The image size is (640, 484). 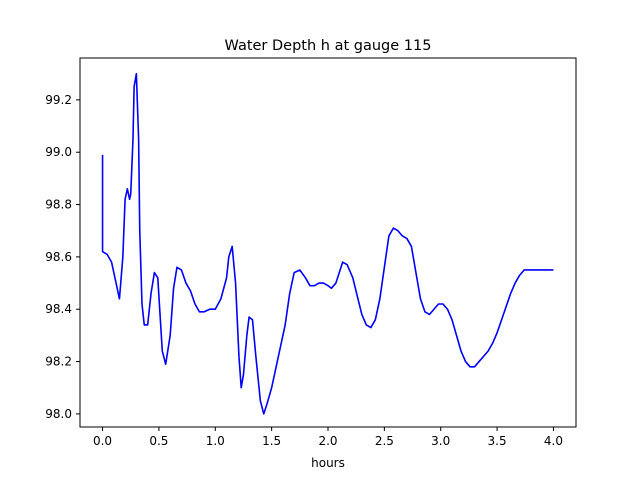 I want to click on x-tick-label: 2.5, so click(x=384, y=441).